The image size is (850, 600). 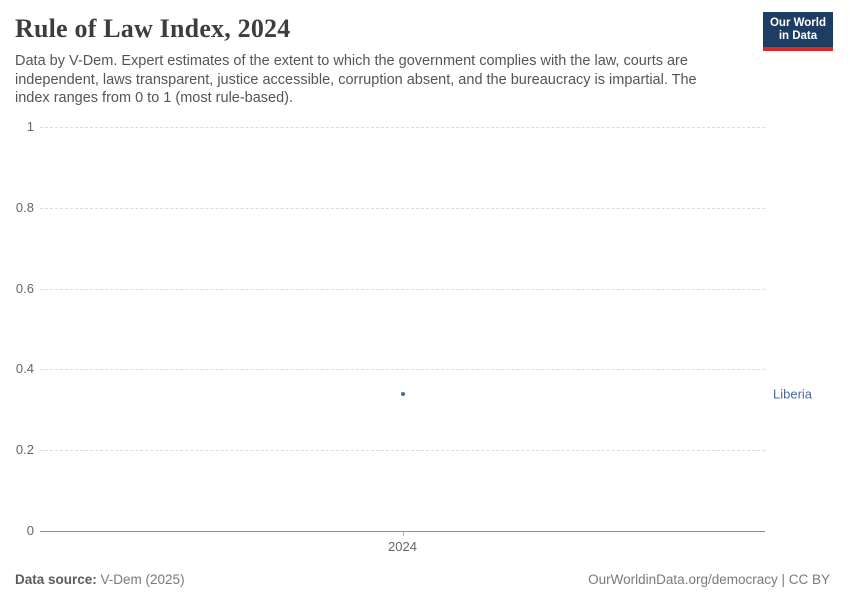 What do you see at coordinates (153, 28) in the screenshot?
I see `chart-title: Rule of Law Index, 2024` at bounding box center [153, 28].